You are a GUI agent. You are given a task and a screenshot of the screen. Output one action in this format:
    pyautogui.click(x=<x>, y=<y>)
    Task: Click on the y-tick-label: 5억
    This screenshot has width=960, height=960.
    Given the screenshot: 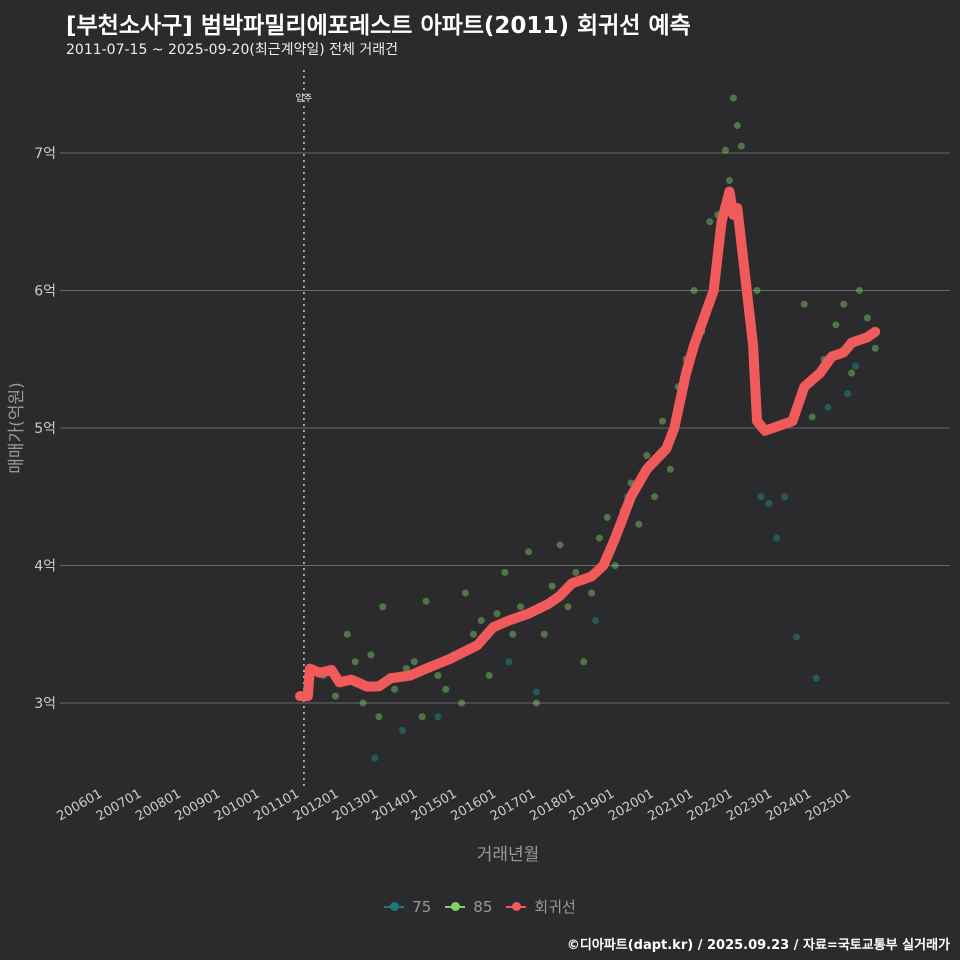 What is the action you would take?
    pyautogui.click(x=45, y=429)
    